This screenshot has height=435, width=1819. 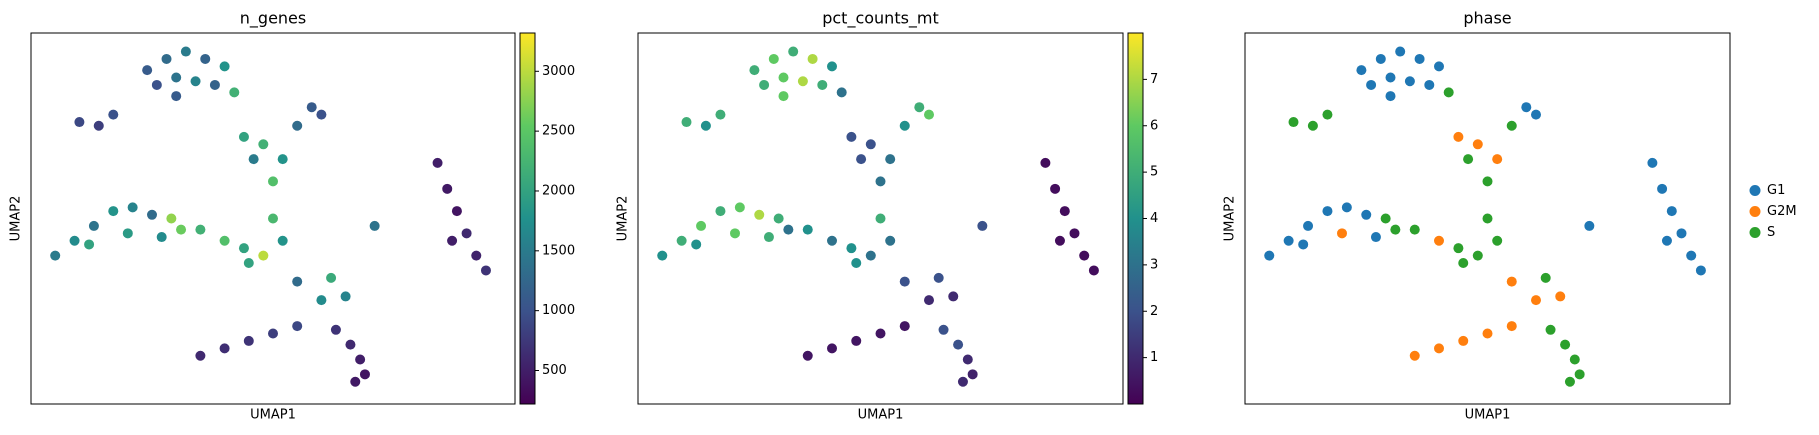 I want to click on panel-title: pct_counts_mt, so click(x=880, y=19).